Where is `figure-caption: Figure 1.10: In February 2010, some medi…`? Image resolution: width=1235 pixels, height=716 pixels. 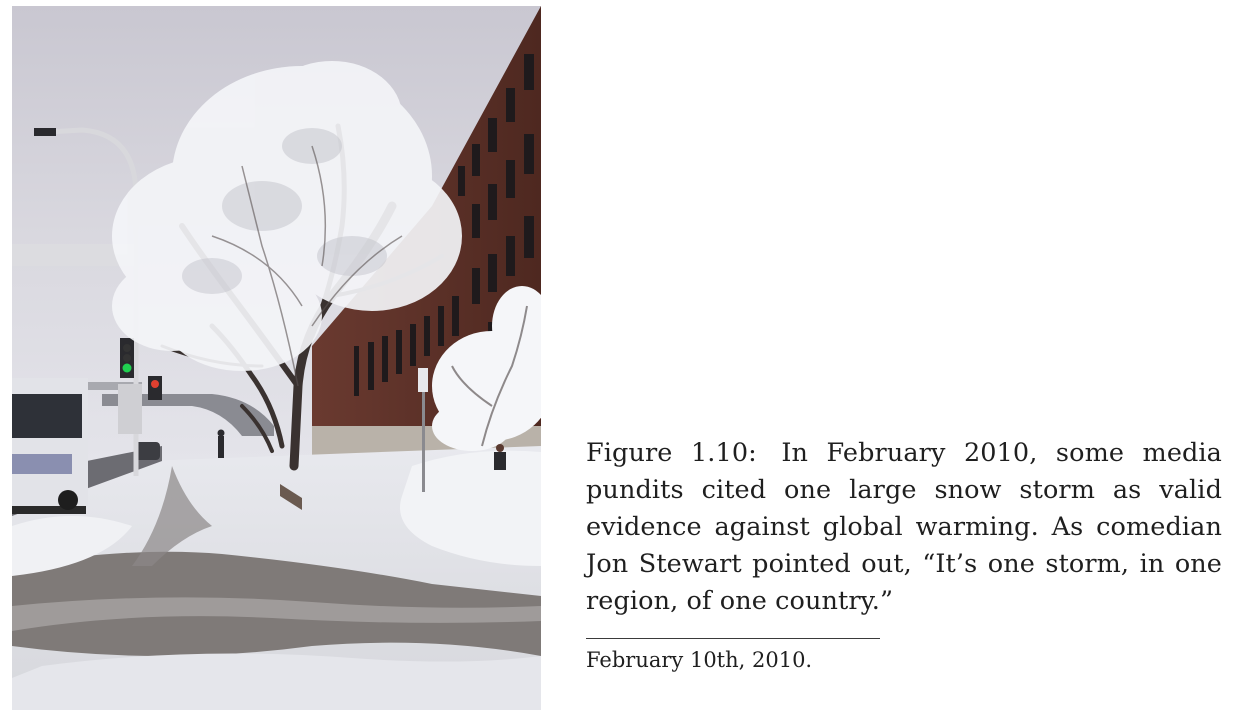
figure-caption: Figure 1.10: In February 2010, some medi… is located at coordinates (904, 527).